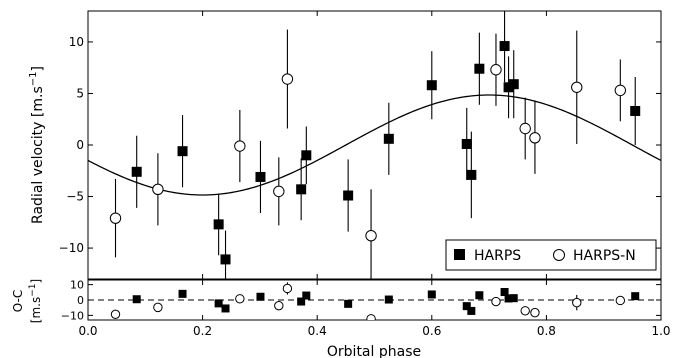 This screenshot has width=677, height=358. What do you see at coordinates (87, 331) in the screenshot?
I see `x-tick-label: 0.0` at bounding box center [87, 331].